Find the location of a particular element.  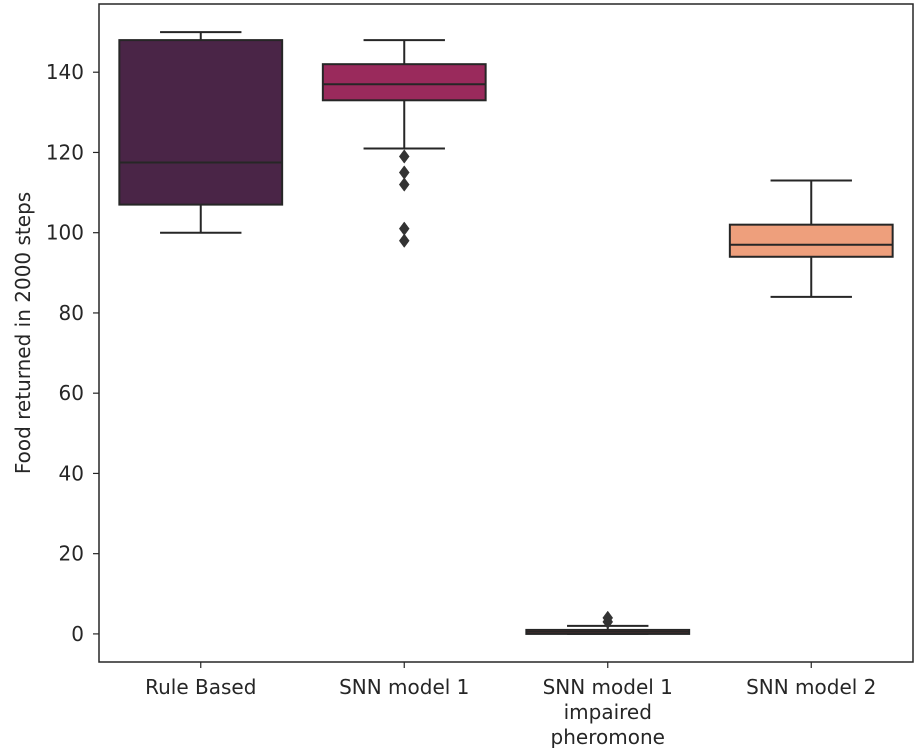

x-tick-label: Rule Based is located at coordinates (200, 687).